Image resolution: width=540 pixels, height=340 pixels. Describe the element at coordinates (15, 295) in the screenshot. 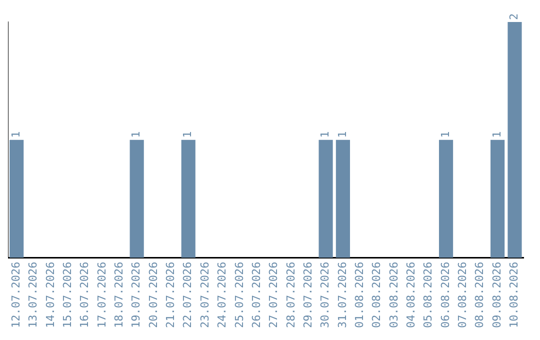

I see `x-tick-label: 12.07.2026` at that location.